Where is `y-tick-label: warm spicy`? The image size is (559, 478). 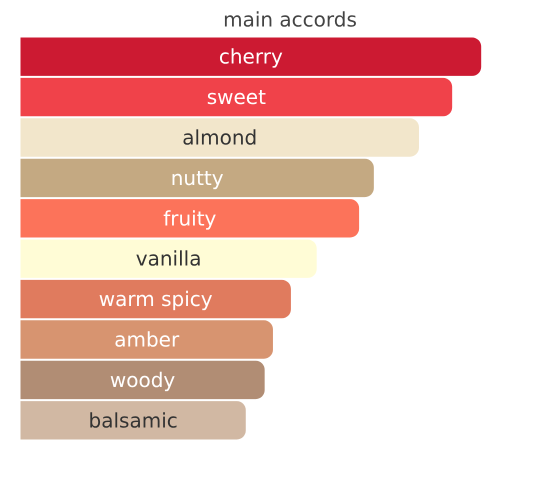 y-tick-label: warm spicy is located at coordinates (155, 299).